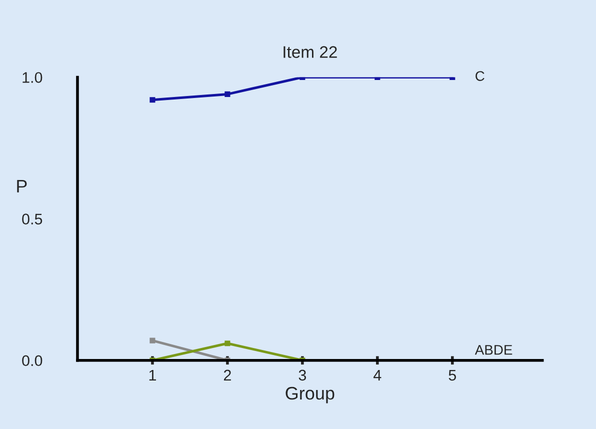 This screenshot has height=429, width=596. Describe the element at coordinates (227, 375) in the screenshot. I see `x-tick-label: 2` at that location.